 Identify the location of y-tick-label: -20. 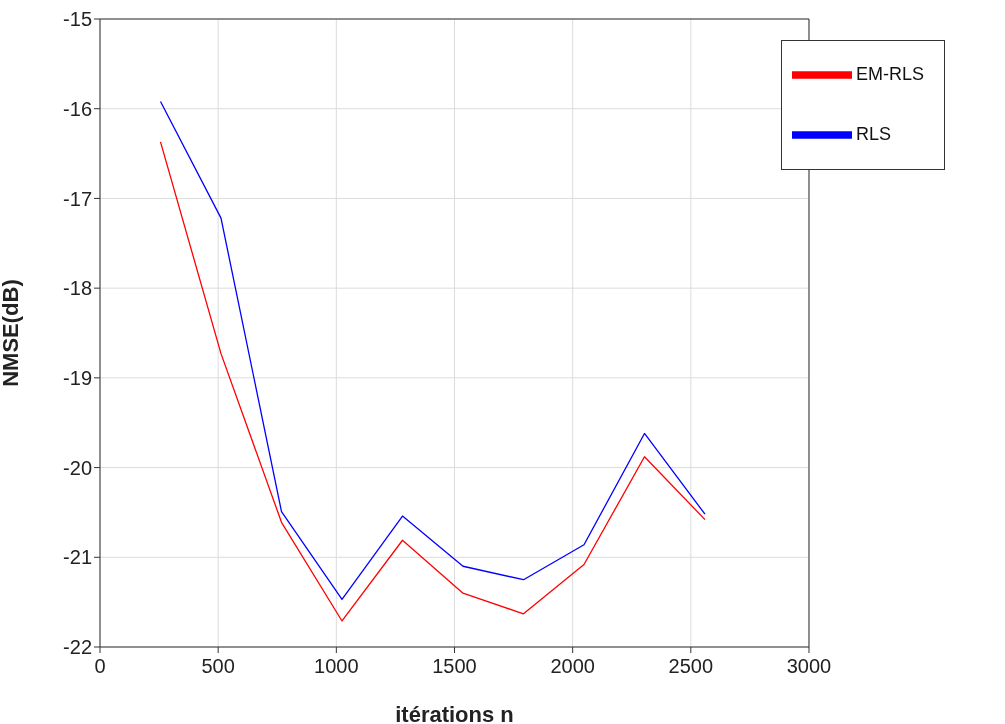
(77, 467).